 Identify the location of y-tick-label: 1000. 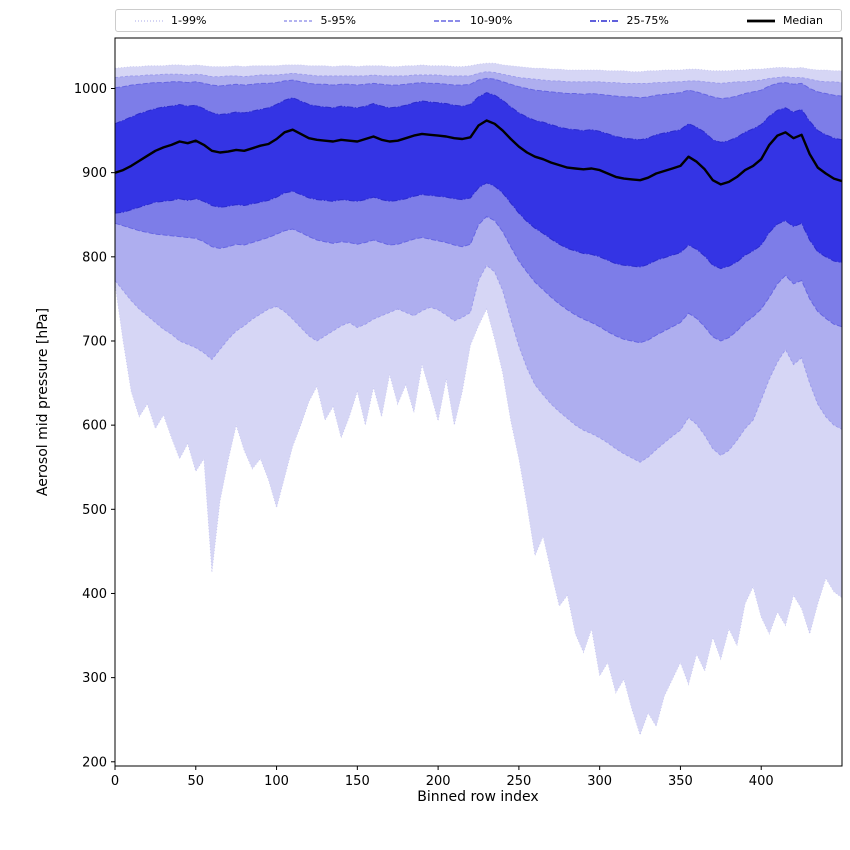
(90, 89).